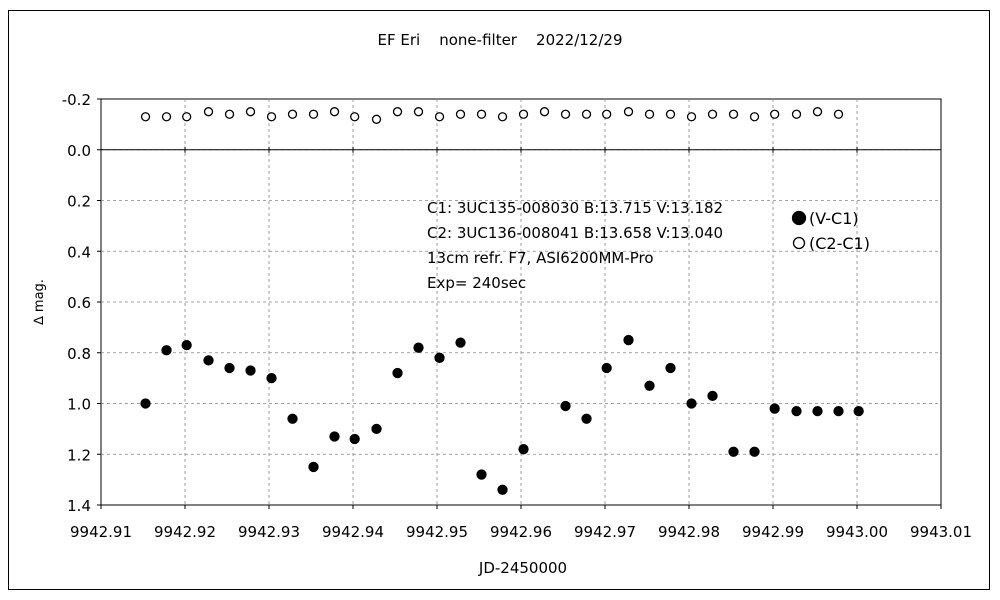 The image size is (1000, 600). Describe the element at coordinates (79, 354) in the screenshot. I see `y-tick-label: 0.8` at that location.